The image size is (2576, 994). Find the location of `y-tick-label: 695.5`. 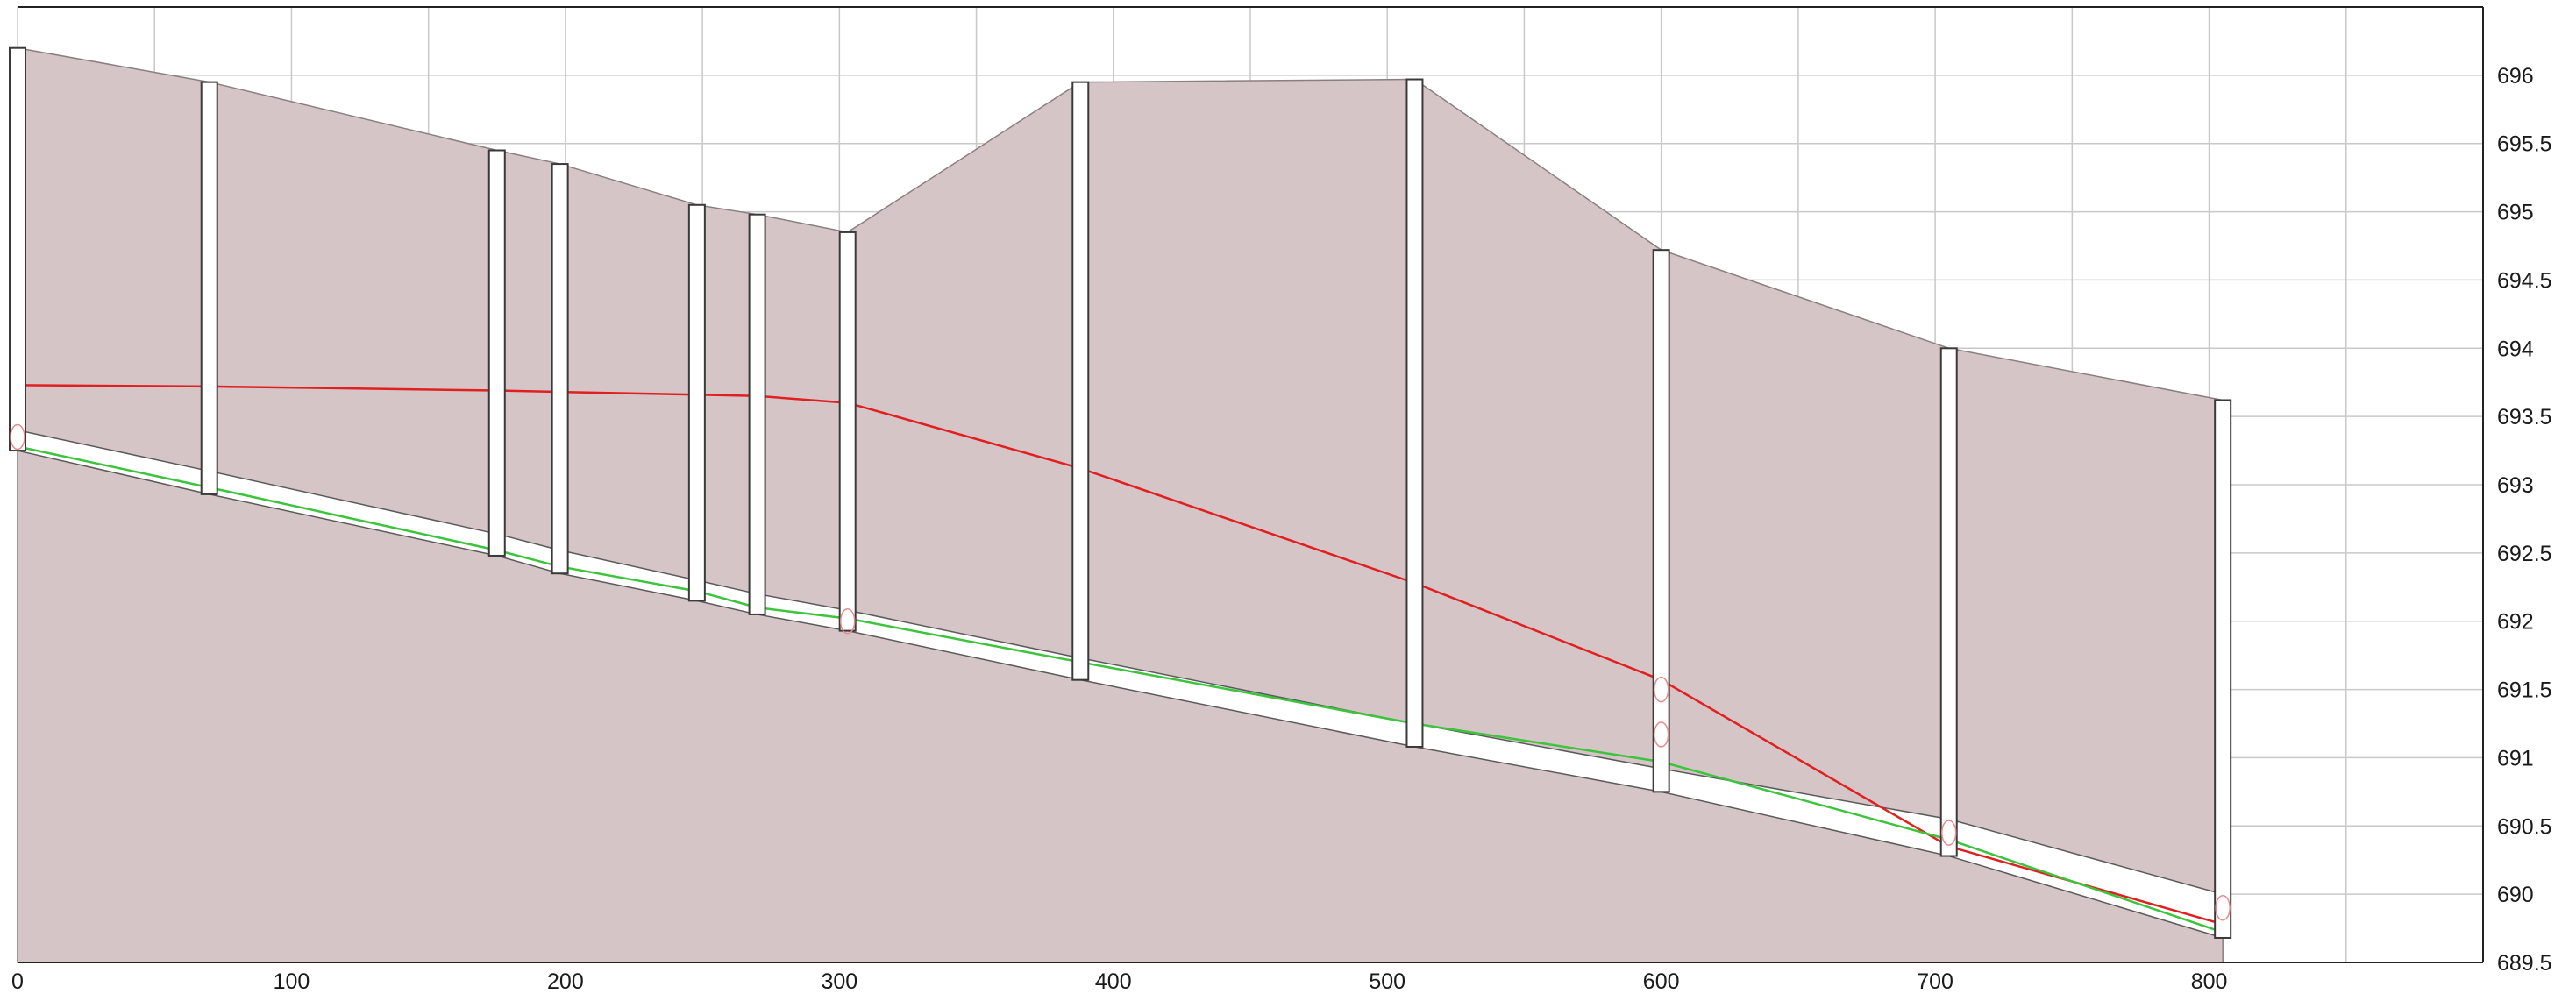

y-tick-label: 695.5 is located at coordinates (2524, 144).